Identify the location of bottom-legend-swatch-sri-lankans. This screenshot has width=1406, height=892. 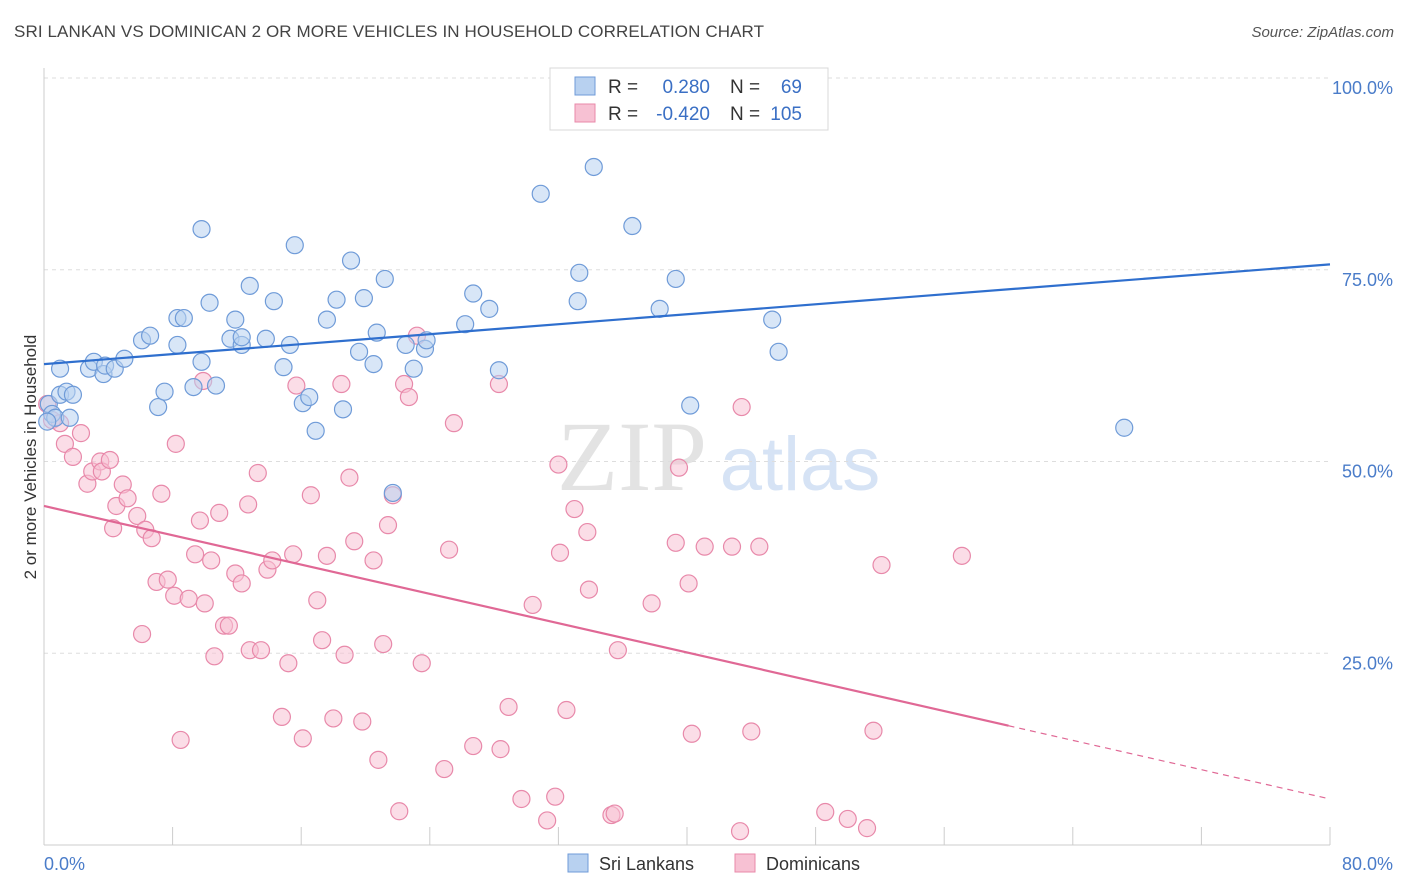
(578, 863).